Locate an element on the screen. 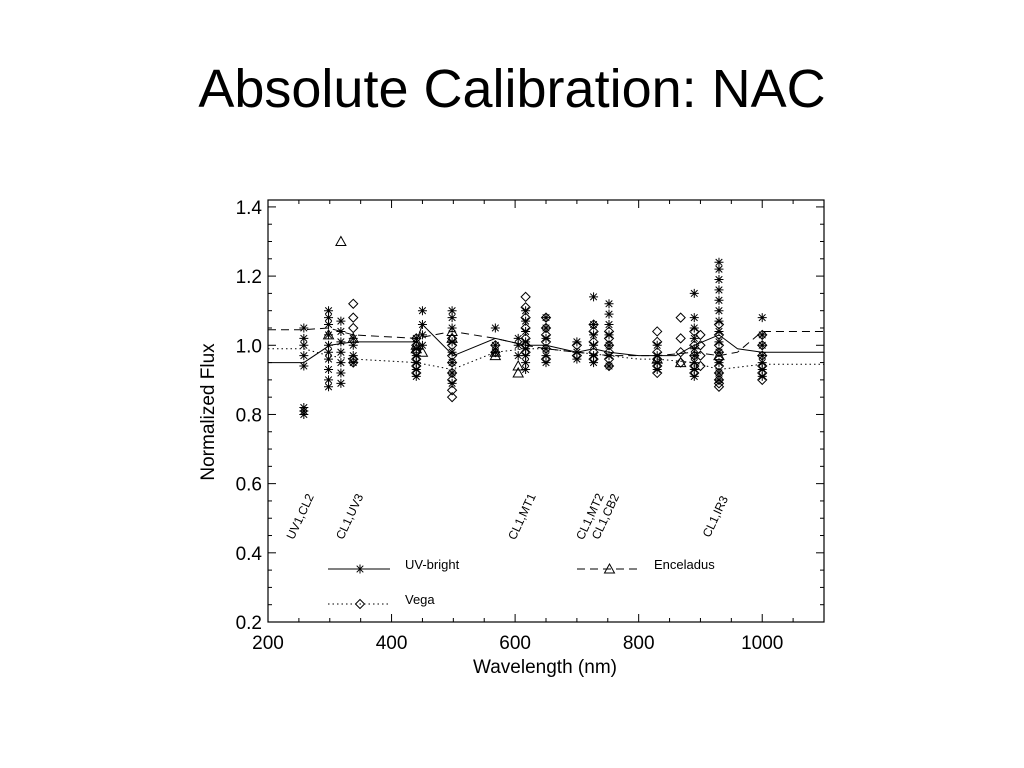 The height and width of the screenshot is (768, 1024). legend-label-uv-bright: UV-bright is located at coordinates (432, 564).